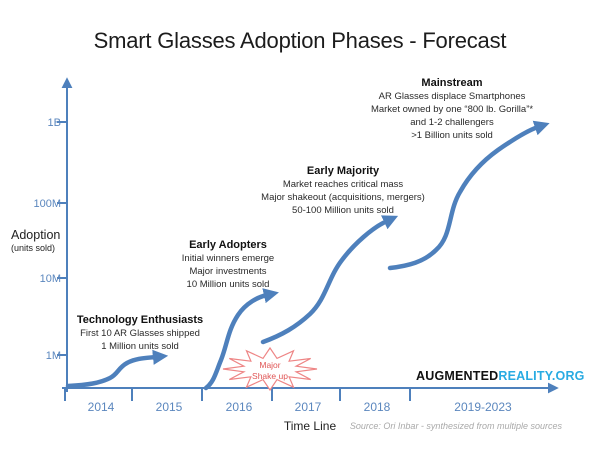 This screenshot has height=450, width=600. Describe the element at coordinates (343, 171) in the screenshot. I see `annotation-heading: Early Majority` at that location.